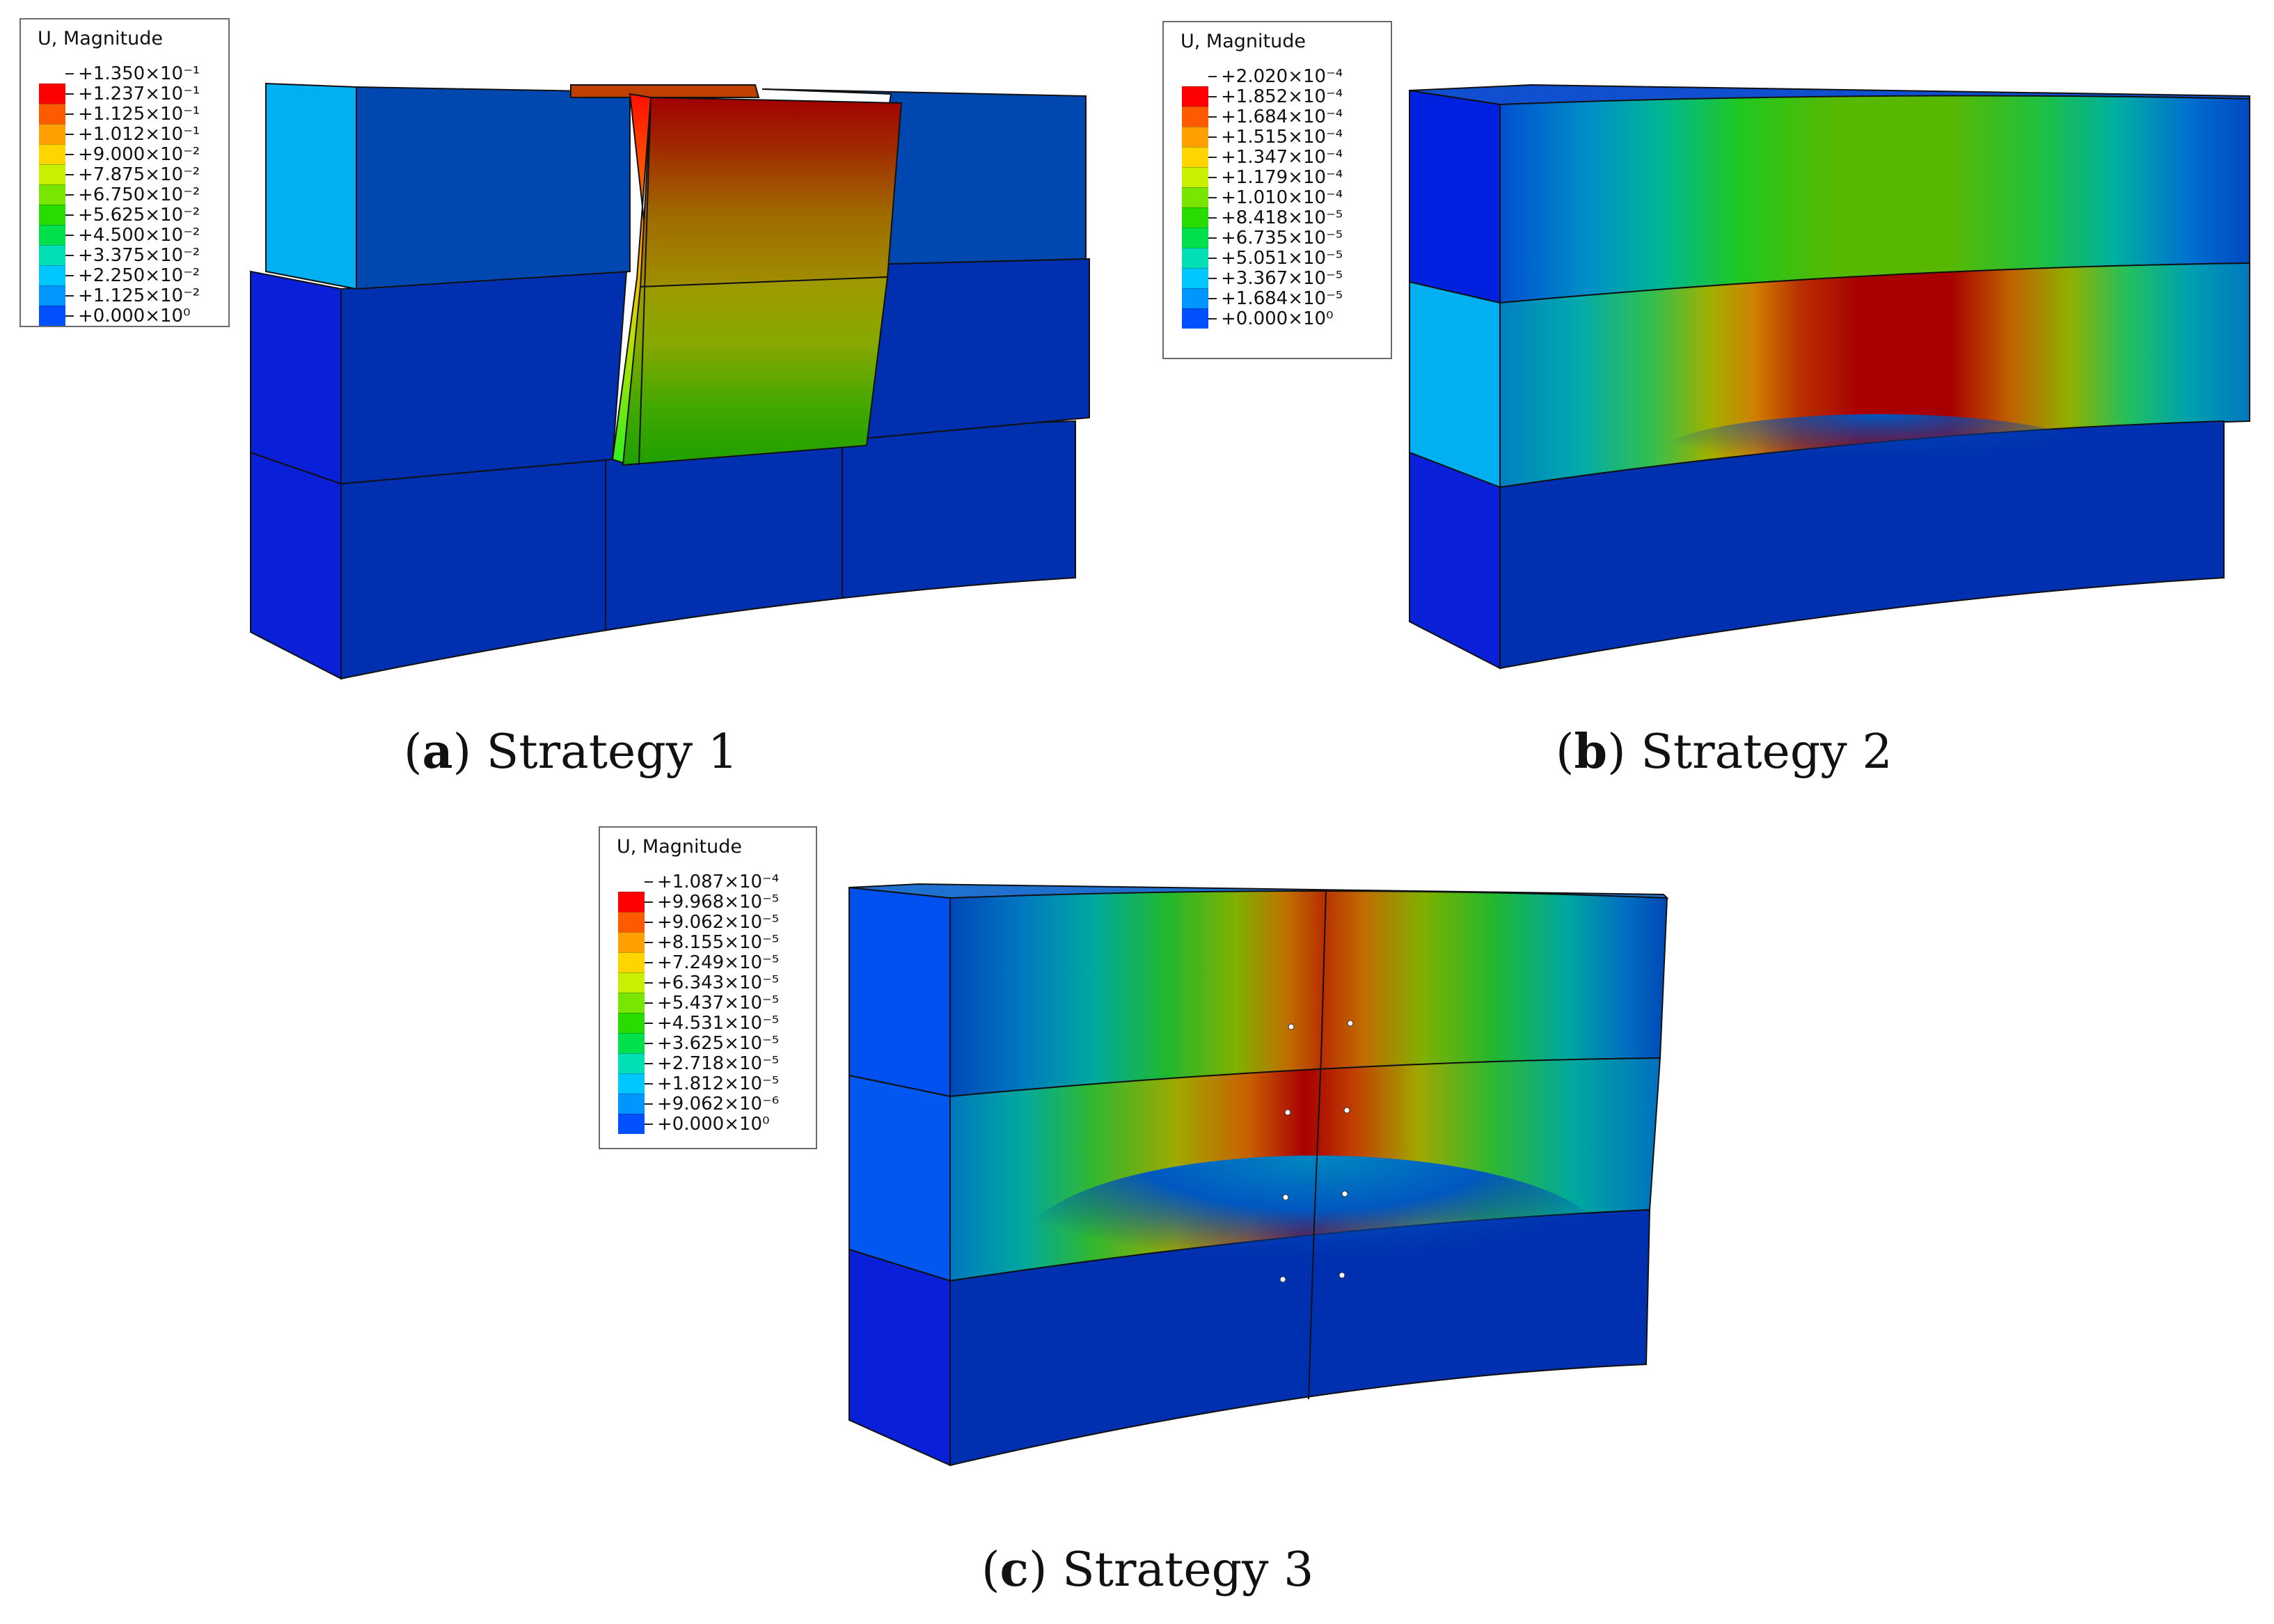 The height and width of the screenshot is (1624, 2274). I want to click on legend-value-label: +3.367×10⁻⁵, so click(1282, 278).